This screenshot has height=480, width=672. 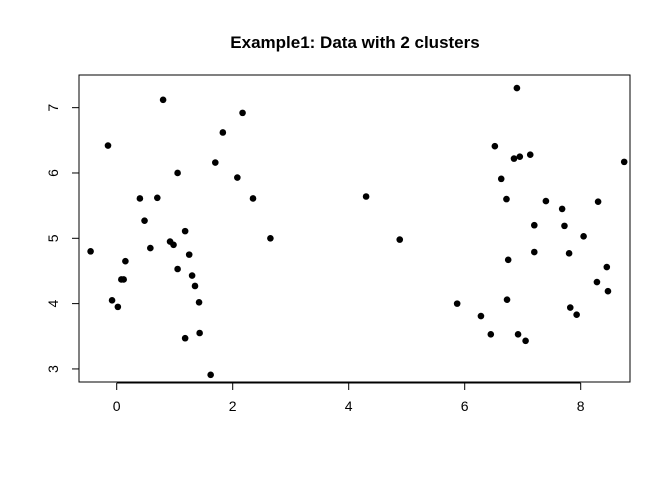 What do you see at coordinates (53, 173) in the screenshot?
I see `y-tick-label: 6` at bounding box center [53, 173].